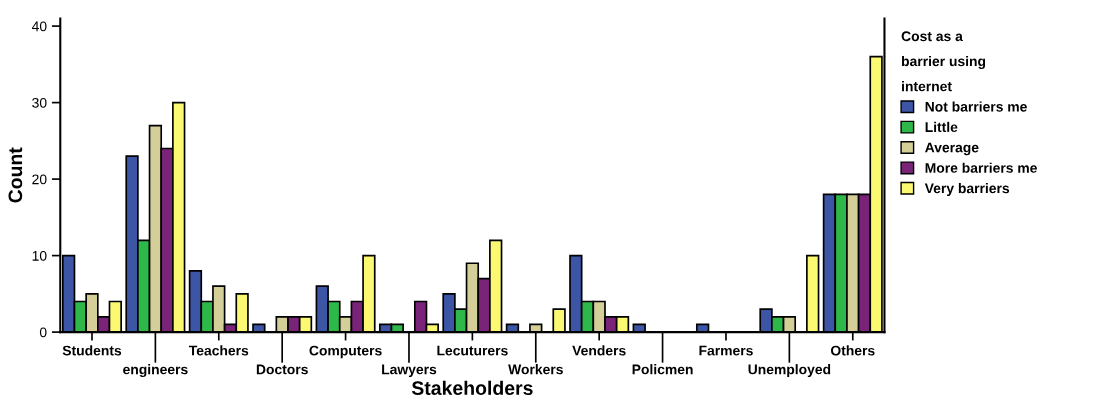 This screenshot has height=410, width=1096. Describe the element at coordinates (967, 189) in the screenshot. I see `legend-label: Very barriers` at that location.